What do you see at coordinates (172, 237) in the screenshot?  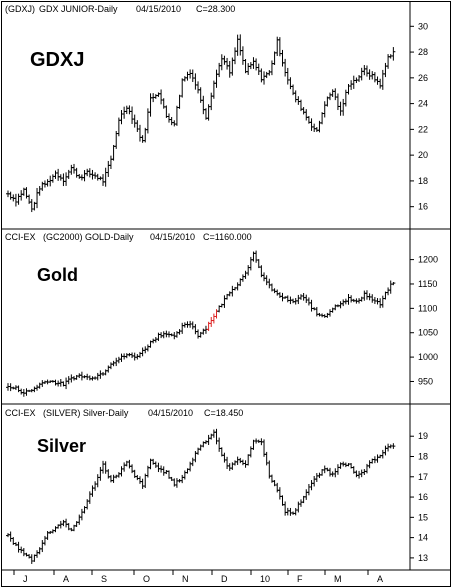 I see `gold-date: 04/15/2010` at bounding box center [172, 237].